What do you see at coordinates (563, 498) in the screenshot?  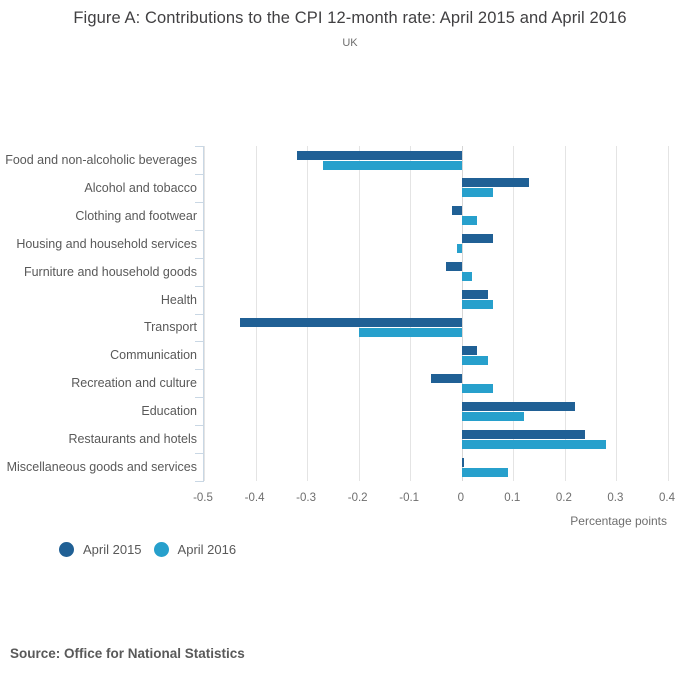 I see `x-tick-label: 0.2` at bounding box center [563, 498].